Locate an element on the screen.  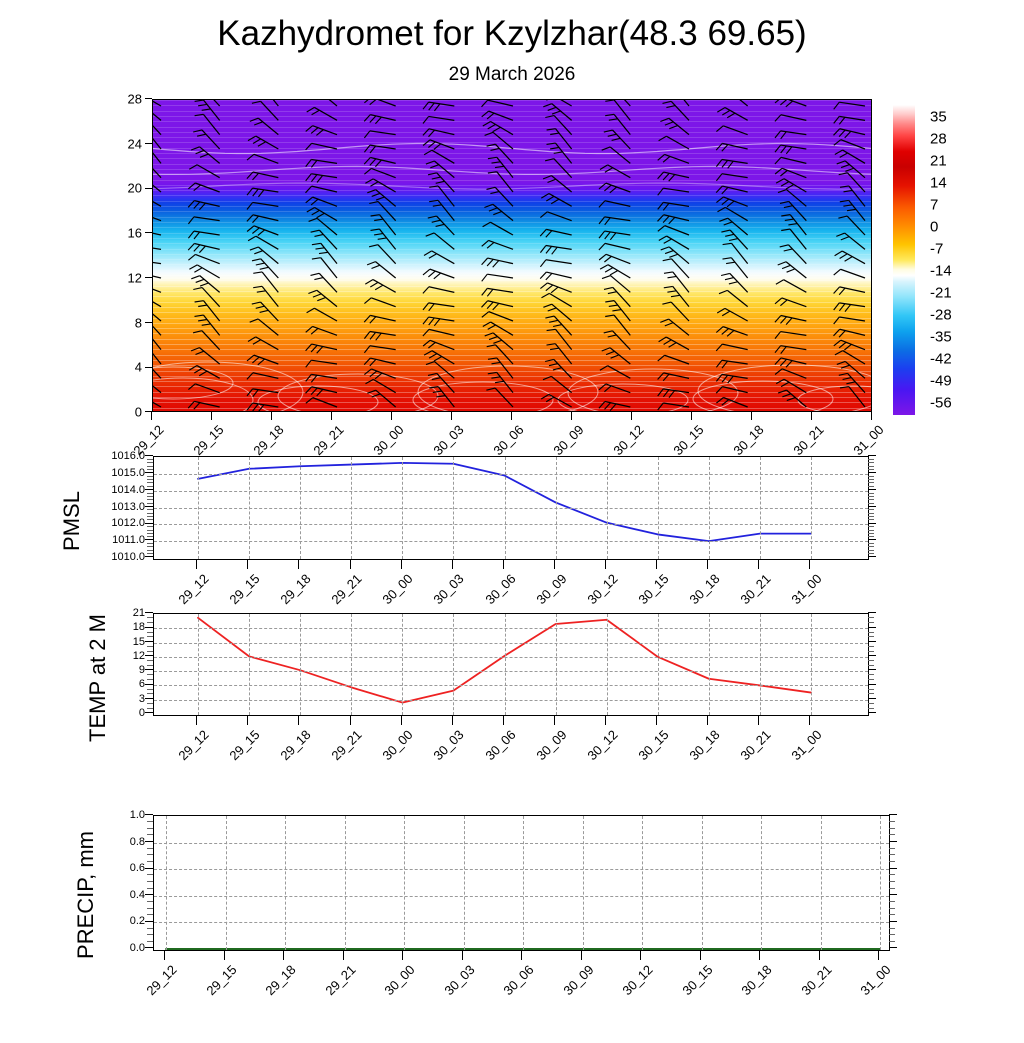
y-tick-label: 1015.0 is located at coordinates (112, 473).